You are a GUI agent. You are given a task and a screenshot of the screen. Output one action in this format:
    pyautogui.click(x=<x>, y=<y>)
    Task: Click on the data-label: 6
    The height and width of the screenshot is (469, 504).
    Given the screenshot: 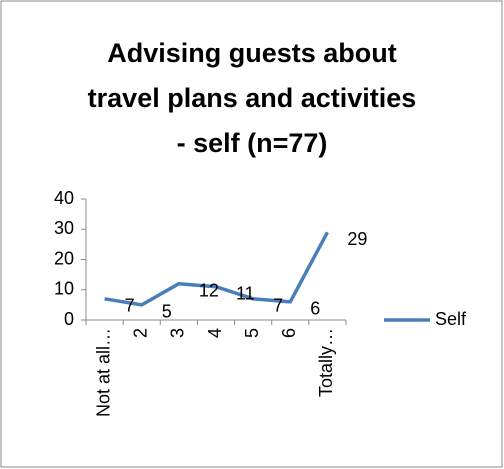 What is the action you would take?
    pyautogui.click(x=315, y=309)
    